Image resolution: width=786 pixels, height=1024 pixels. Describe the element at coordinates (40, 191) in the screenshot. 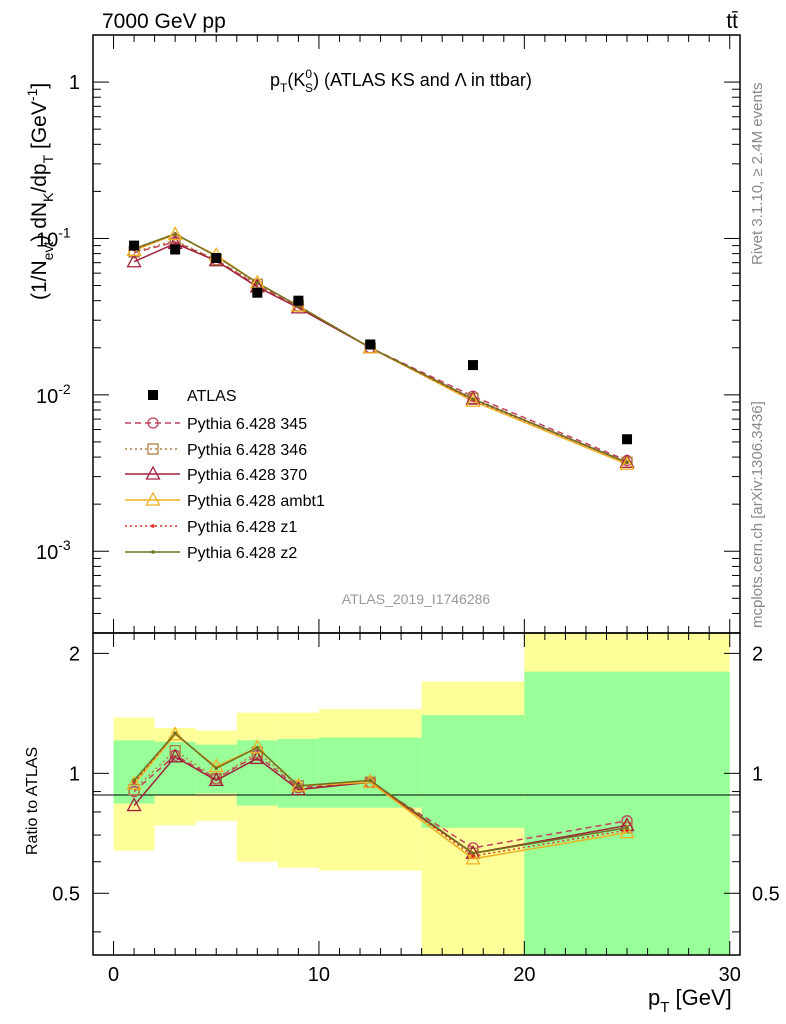

I see `y-axis-label: (1/Nevt) dNK/dpT [GeV-1]` at that location.